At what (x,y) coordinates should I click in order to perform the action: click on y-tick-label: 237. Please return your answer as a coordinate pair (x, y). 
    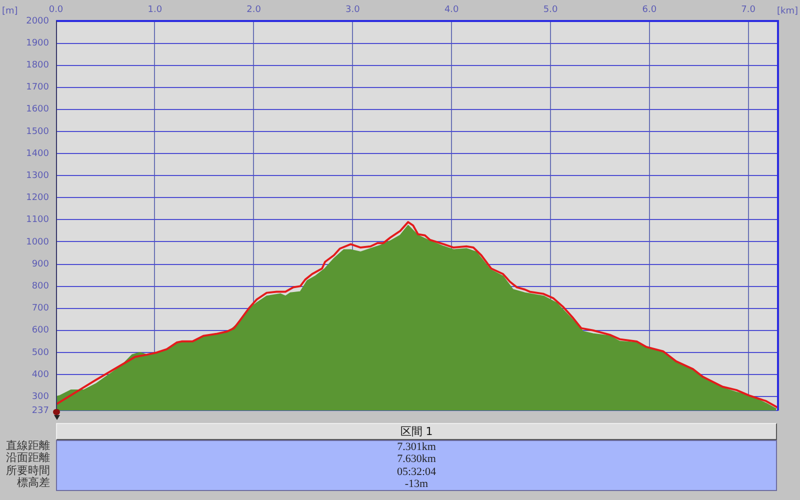
    Looking at the image, I should click on (40, 411).